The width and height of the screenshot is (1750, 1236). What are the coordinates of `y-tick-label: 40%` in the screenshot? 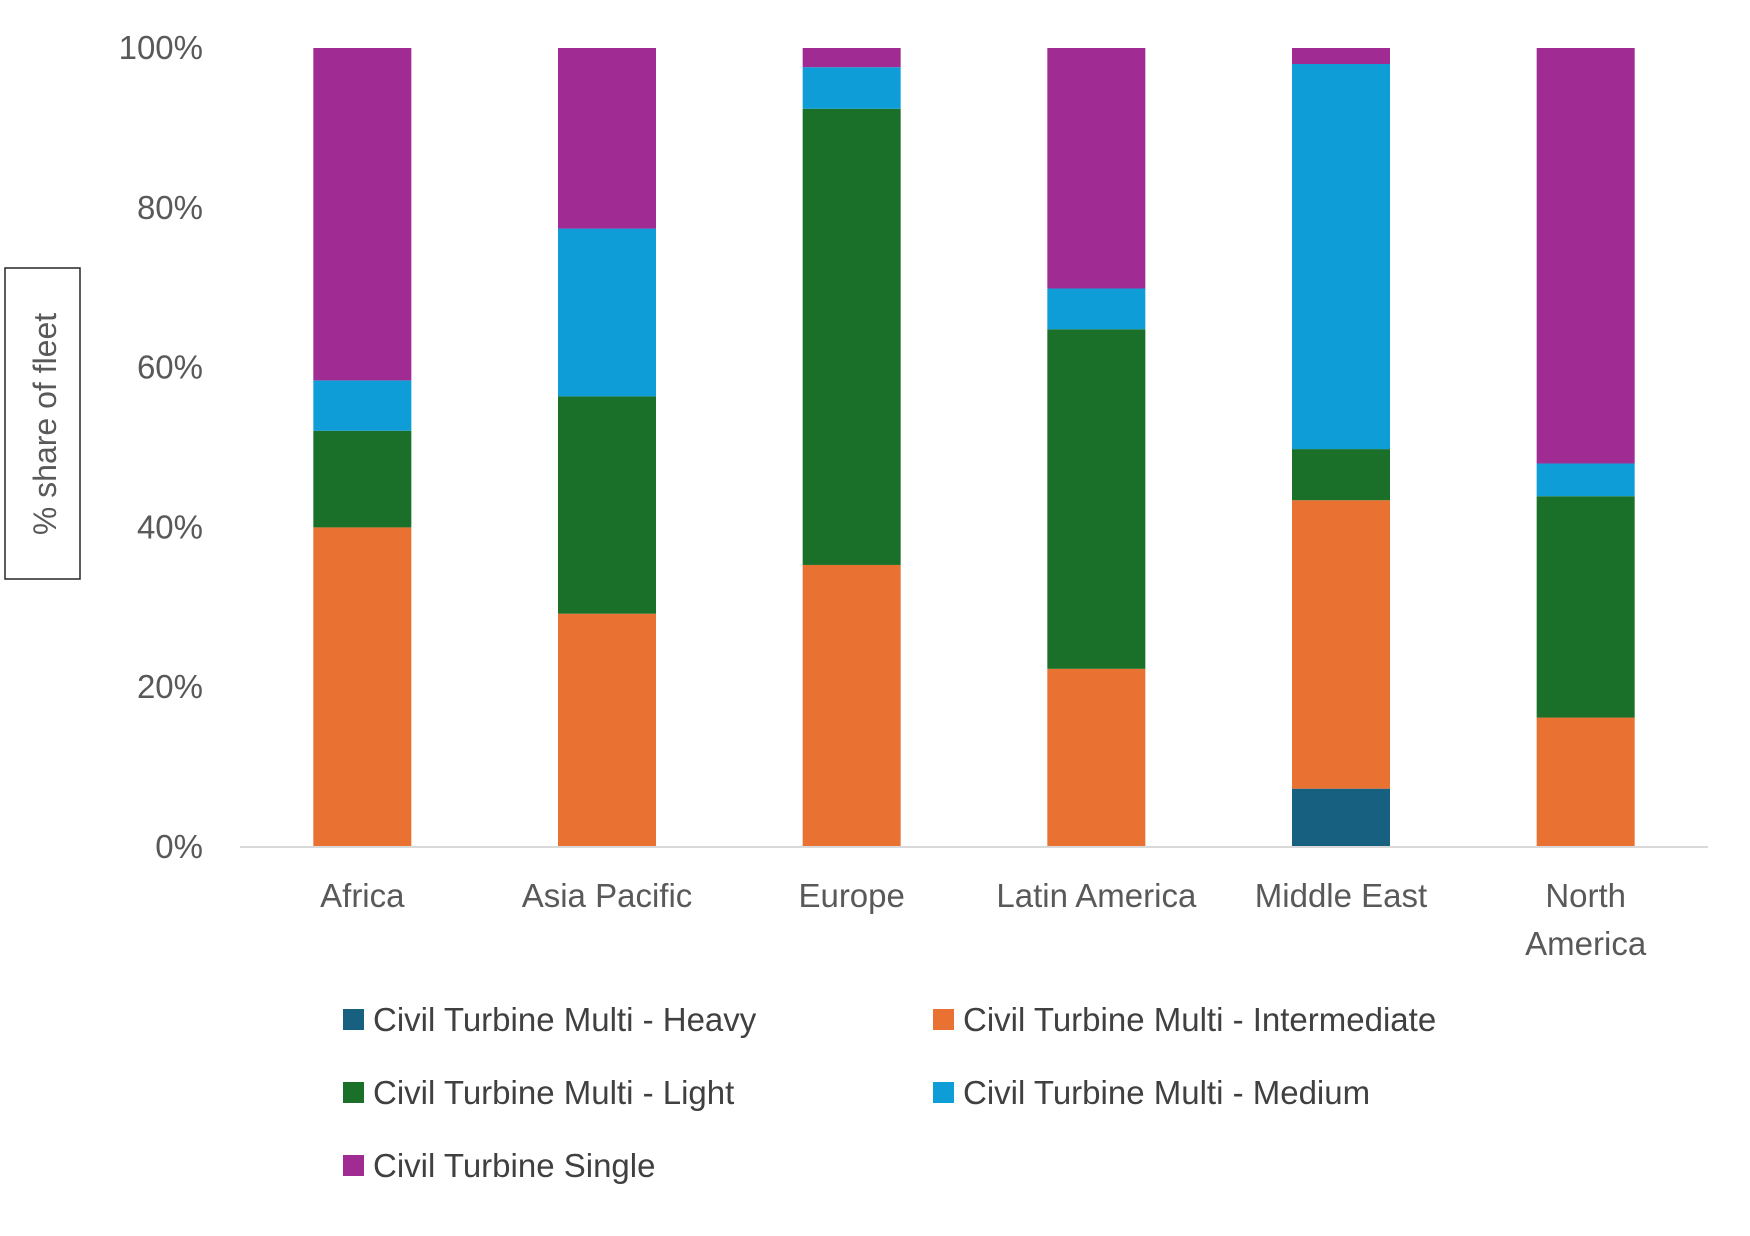 It's located at (170, 526).